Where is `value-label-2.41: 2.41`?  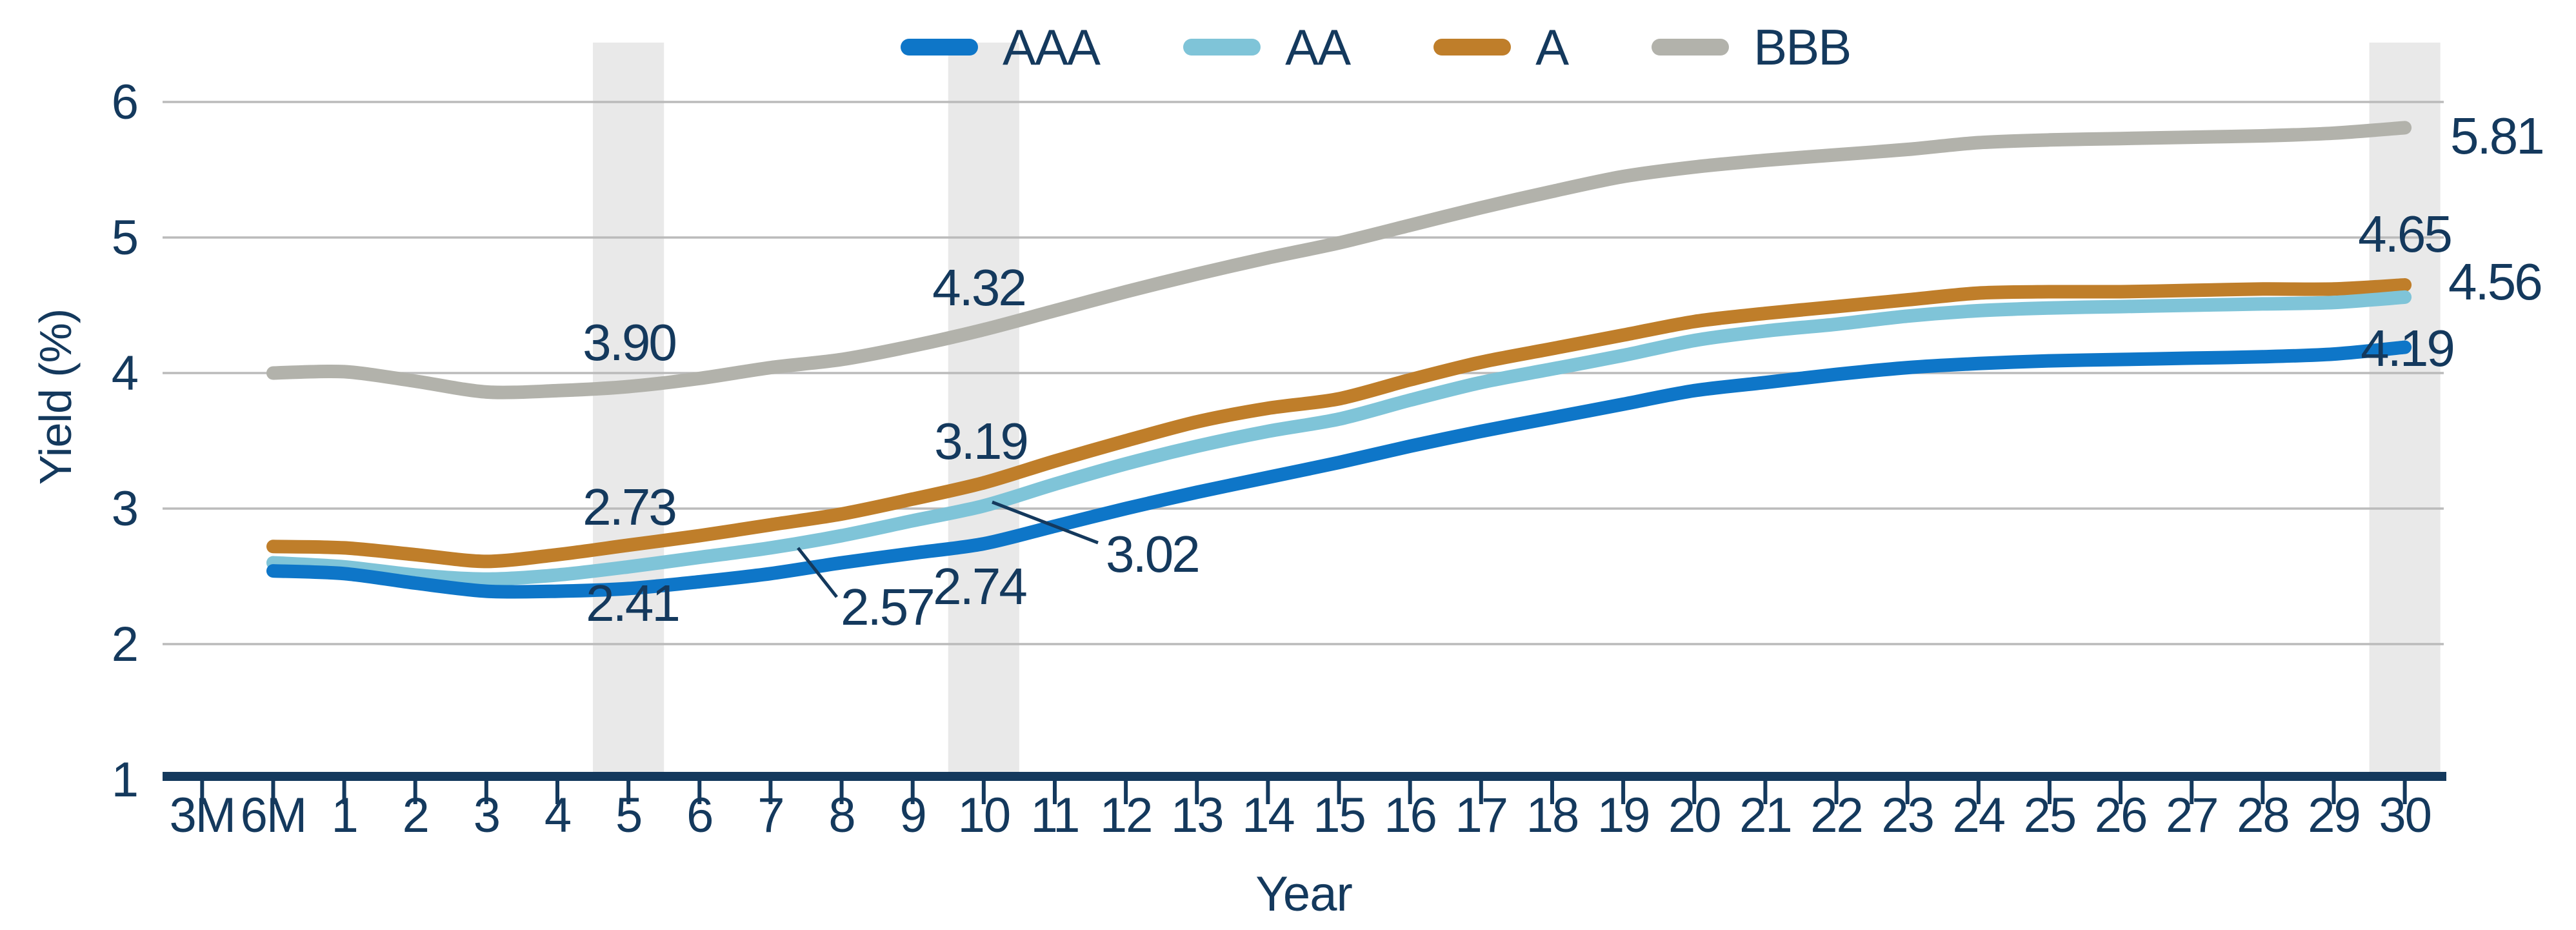 value-label-2.41: 2.41 is located at coordinates (632, 603).